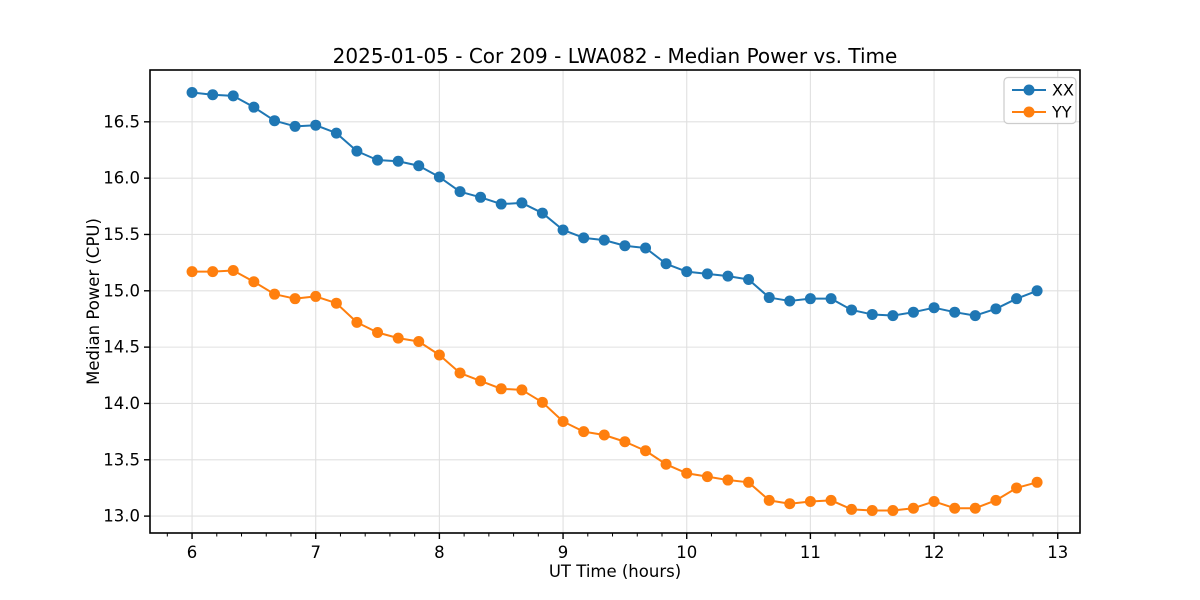 The height and width of the screenshot is (600, 1200). What do you see at coordinates (121, 290) in the screenshot?
I see `y-tick-label: 15.0` at bounding box center [121, 290].